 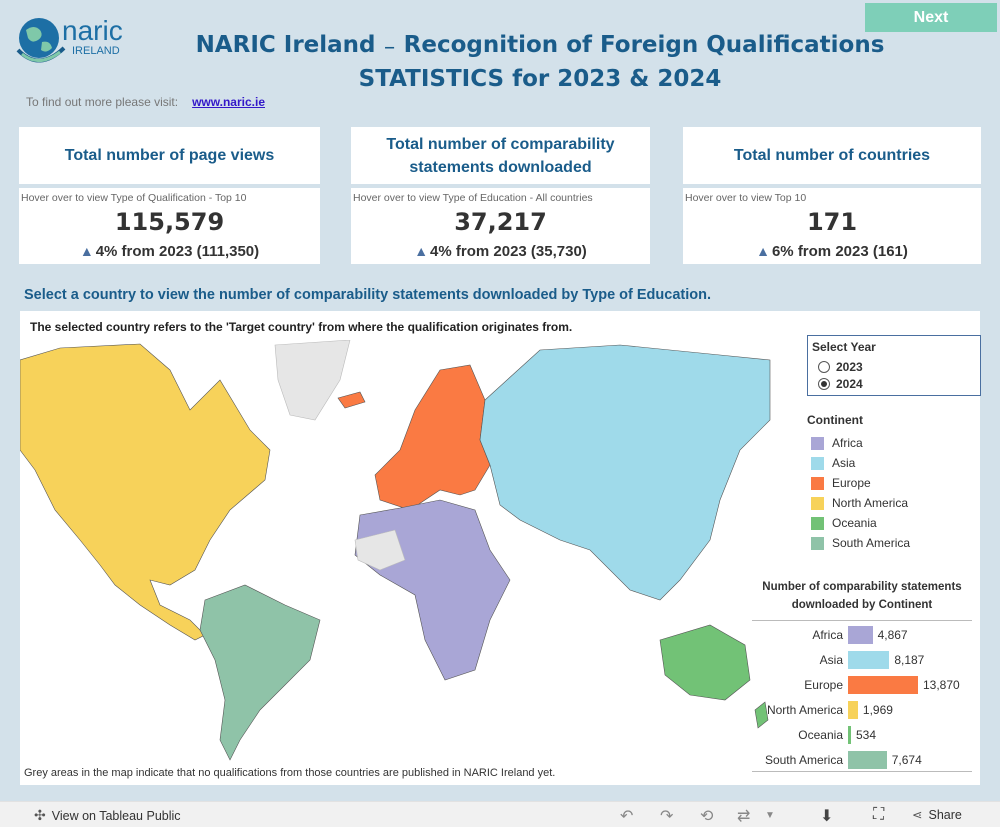 I want to click on radio-2023: 2023, so click(x=897, y=367).